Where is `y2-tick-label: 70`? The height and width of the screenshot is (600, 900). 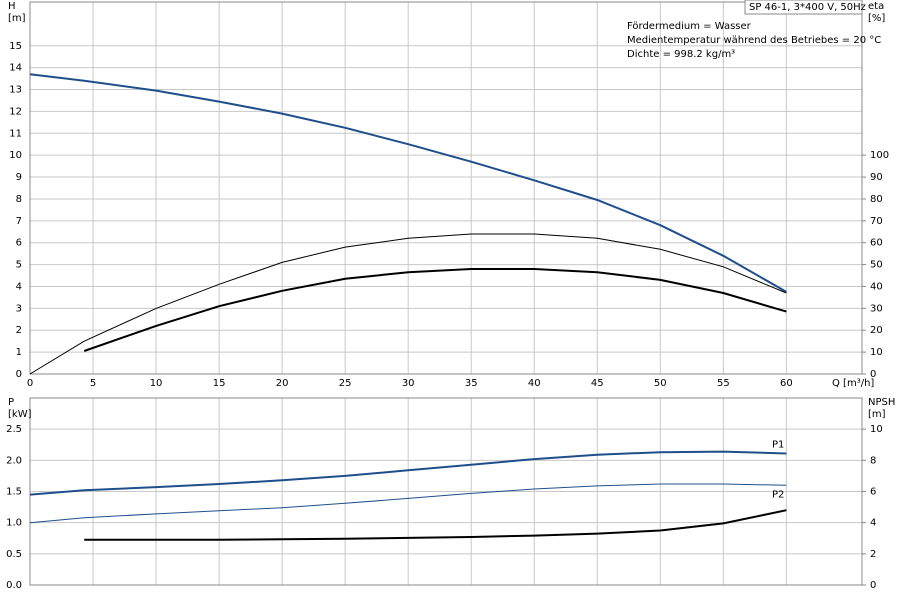 y2-tick-label: 70 is located at coordinates (876, 221).